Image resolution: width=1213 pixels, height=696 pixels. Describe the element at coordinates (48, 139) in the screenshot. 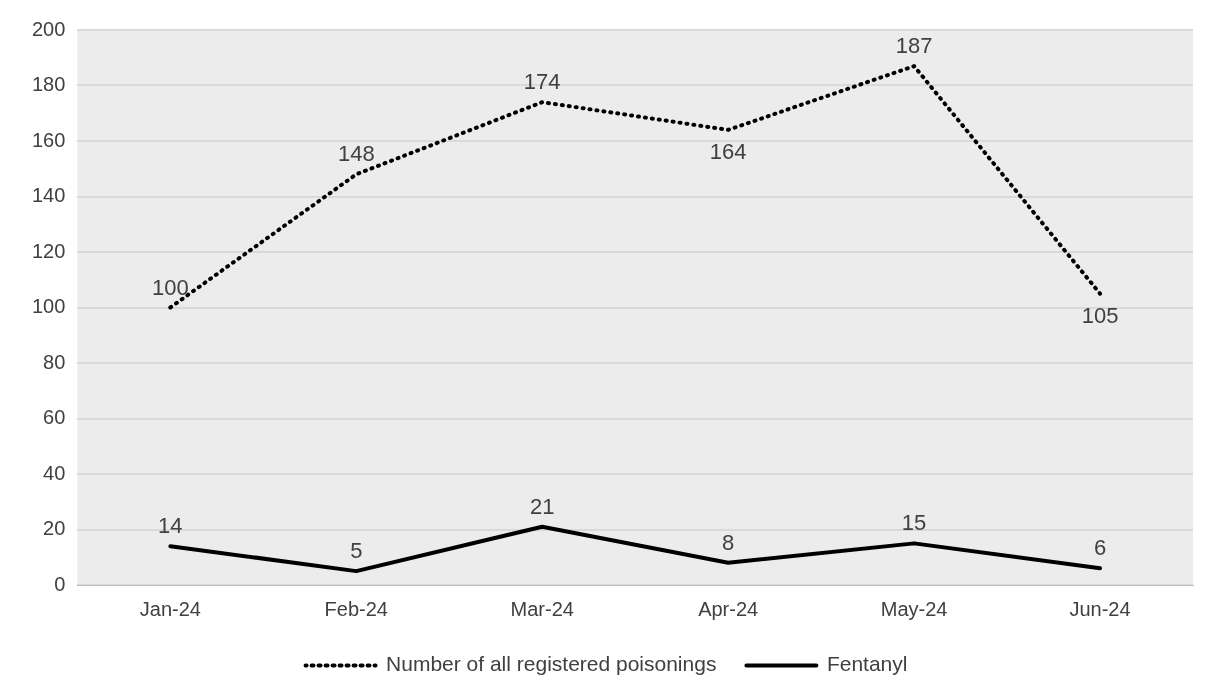

I see `y-tick-label: 160` at that location.